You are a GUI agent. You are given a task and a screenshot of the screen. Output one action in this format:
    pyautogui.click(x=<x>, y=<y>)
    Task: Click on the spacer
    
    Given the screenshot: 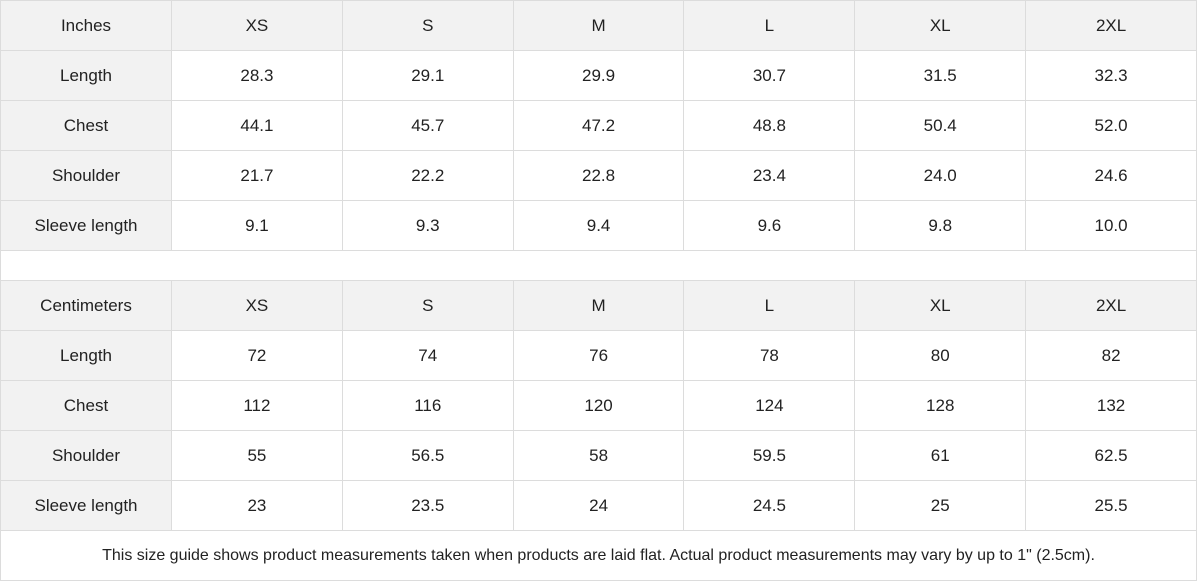 What is the action you would take?
    pyautogui.click(x=598, y=265)
    